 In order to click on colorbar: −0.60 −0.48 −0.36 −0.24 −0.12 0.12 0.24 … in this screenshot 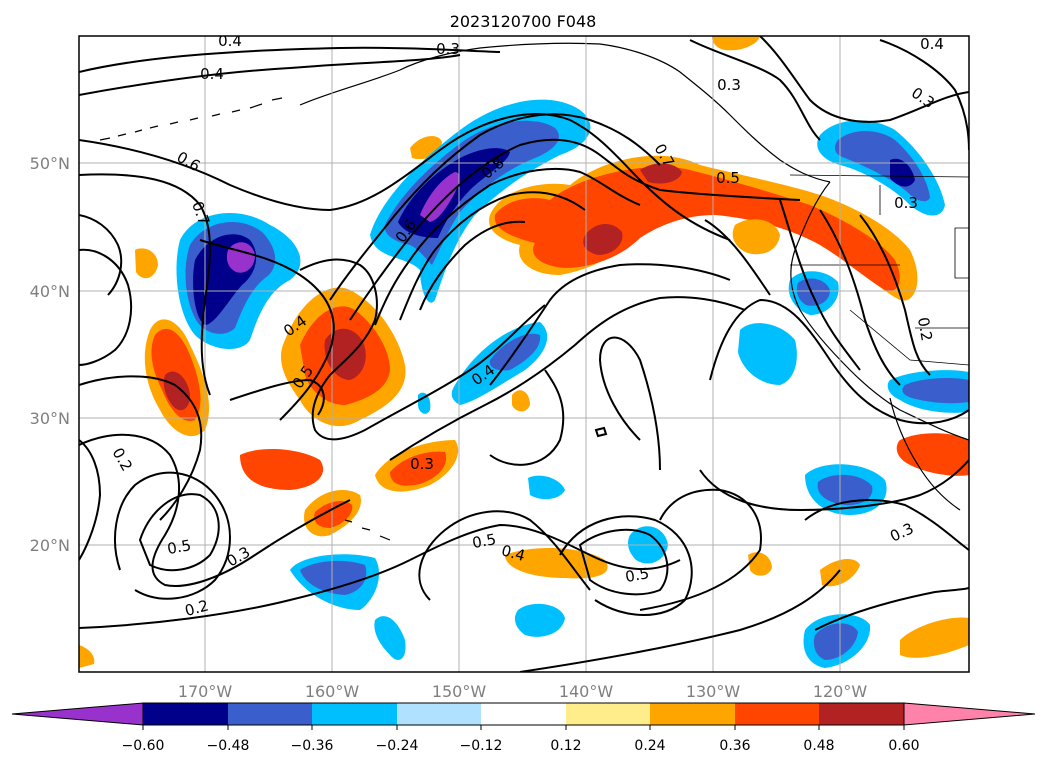, I will do `click(523, 728)`.